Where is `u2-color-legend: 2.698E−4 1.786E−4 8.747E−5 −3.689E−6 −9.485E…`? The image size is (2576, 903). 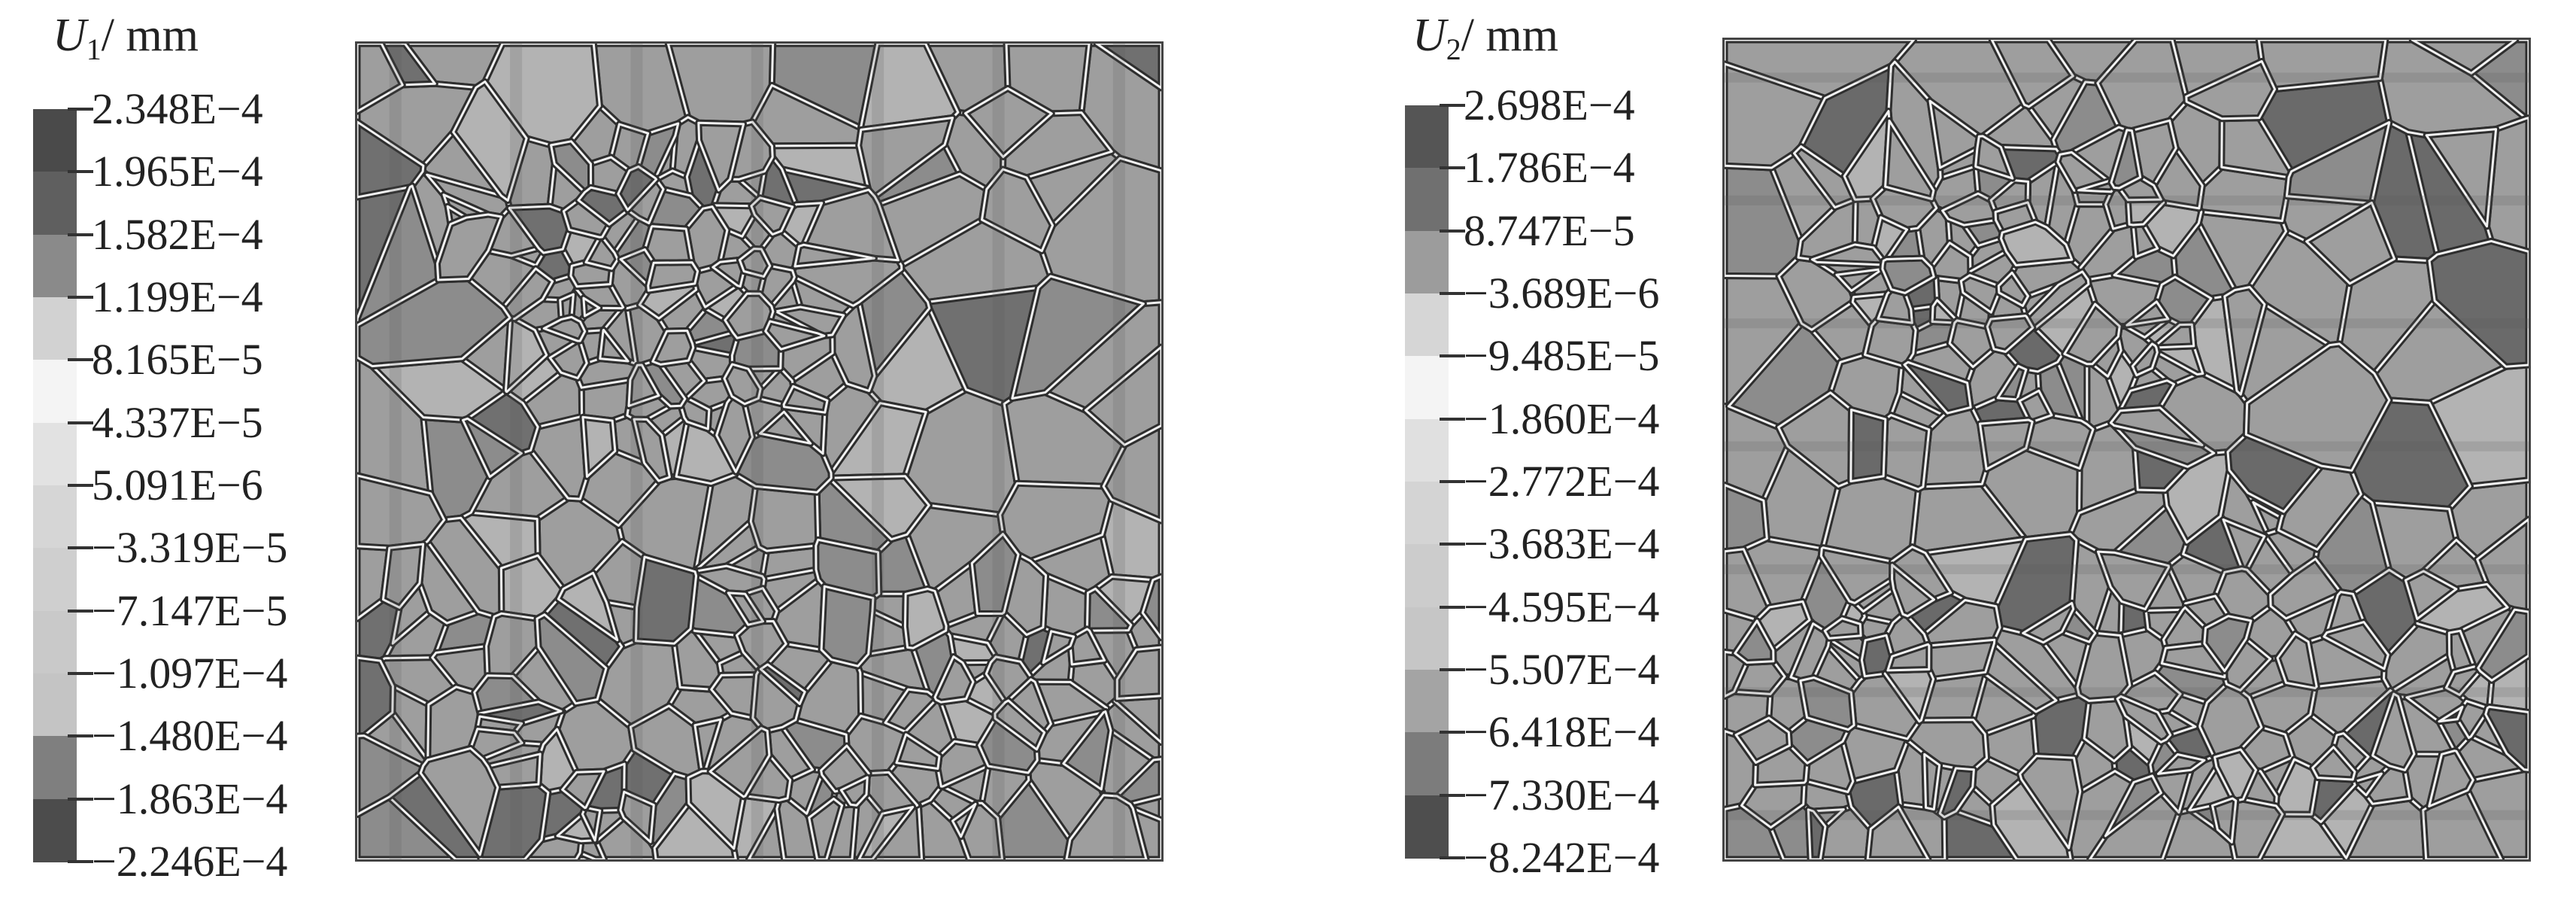 u2-color-legend: 2.698E−4 1.786E−4 8.747E−5 −3.689E−6 −9.485E… is located at coordinates (1563, 482).